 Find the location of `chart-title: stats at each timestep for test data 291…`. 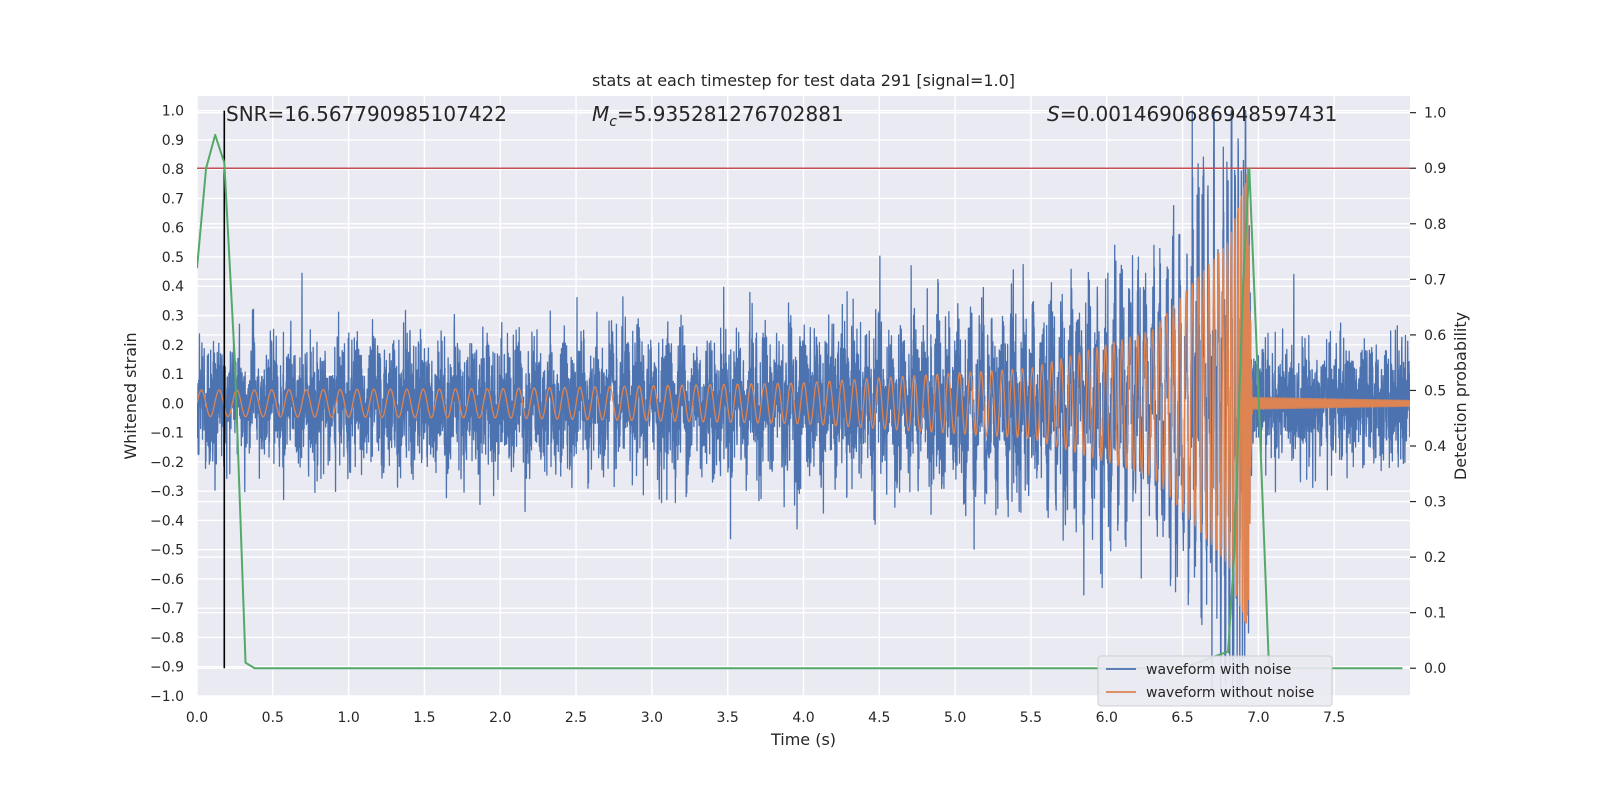

chart-title: stats at each timestep for test data 291… is located at coordinates (803, 80).